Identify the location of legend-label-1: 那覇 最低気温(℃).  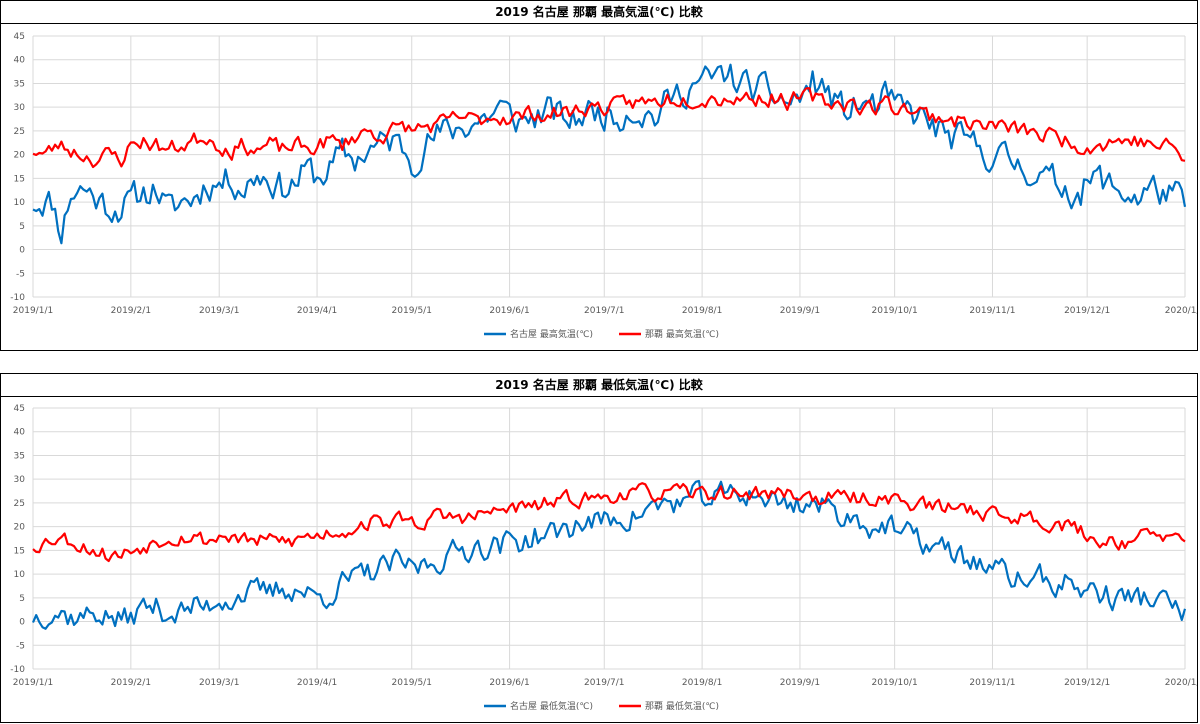
(682, 706).